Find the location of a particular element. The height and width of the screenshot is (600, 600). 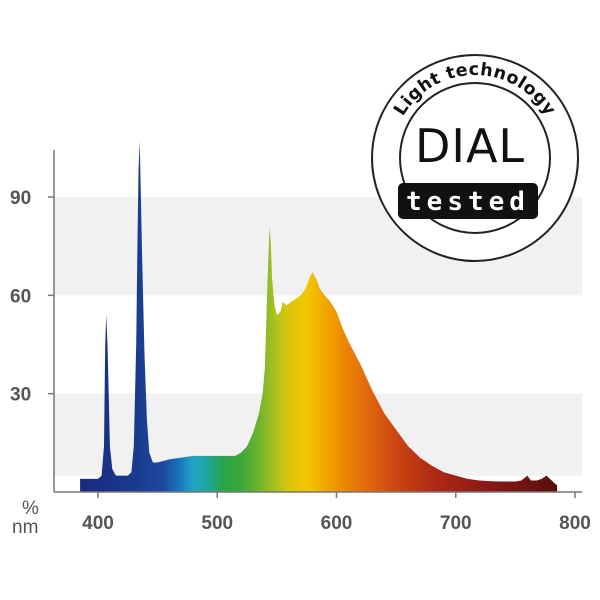

x-tick-label: 800 is located at coordinates (575, 523).